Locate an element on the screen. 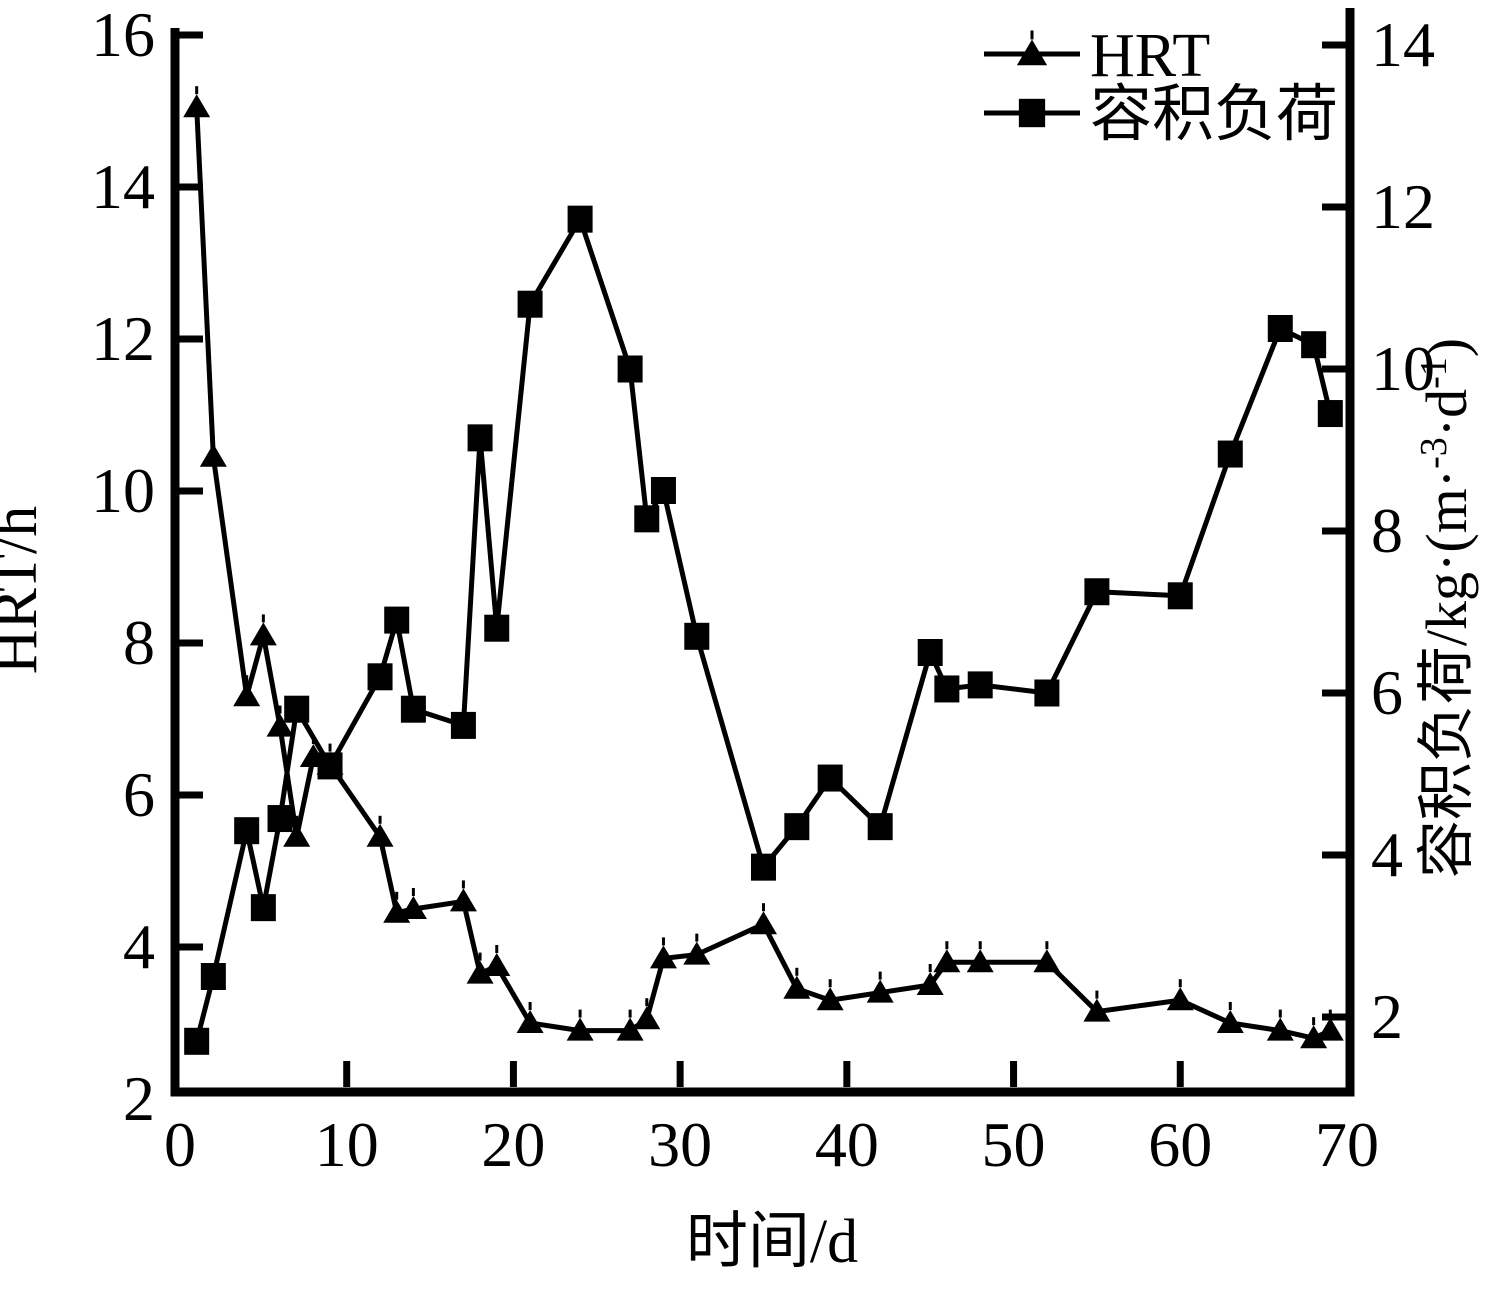 Image resolution: width=1512 pixels, height=1299 pixels. right-axis-title: 容积负荷/kg·(m·-3·d-1) is located at coordinates (1446, 608).